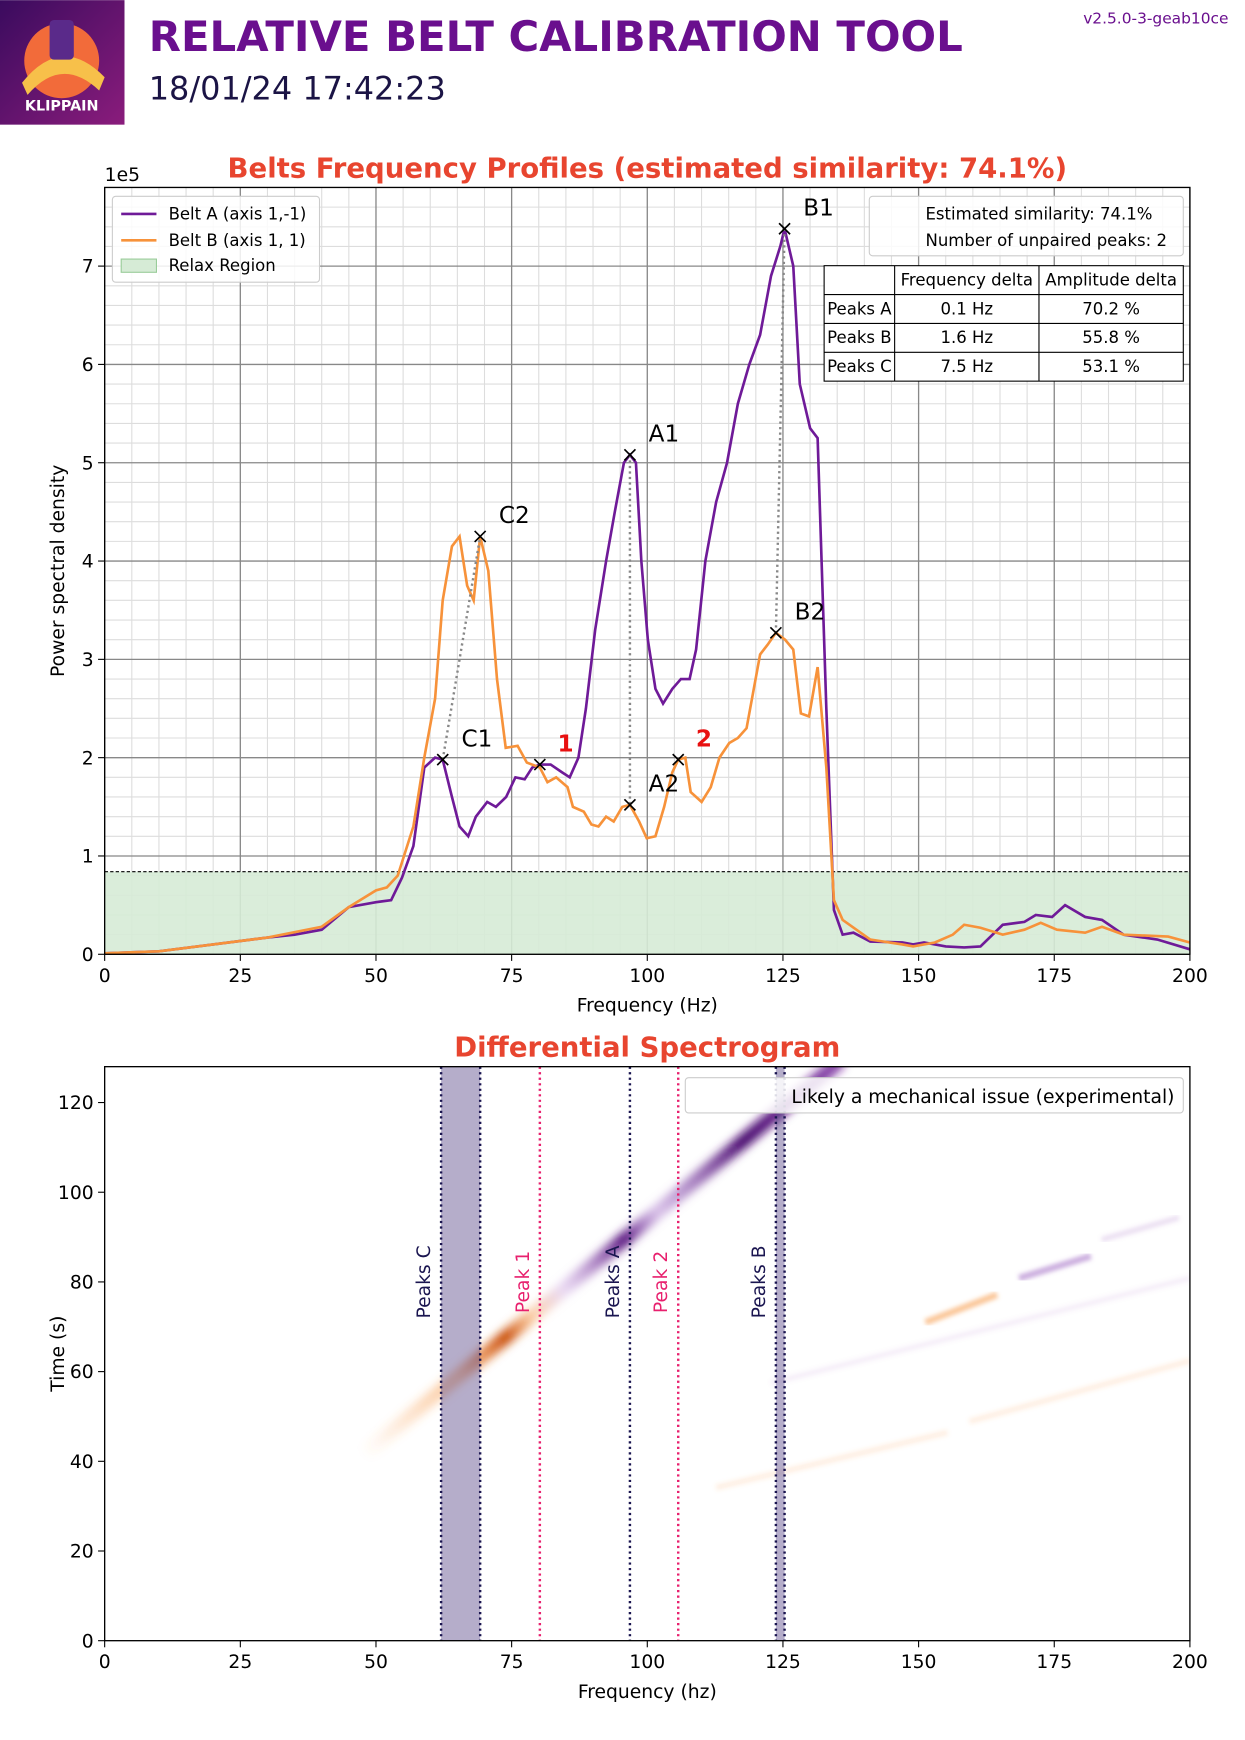  I want to click on table-cell: Peaks A, so click(859, 308).